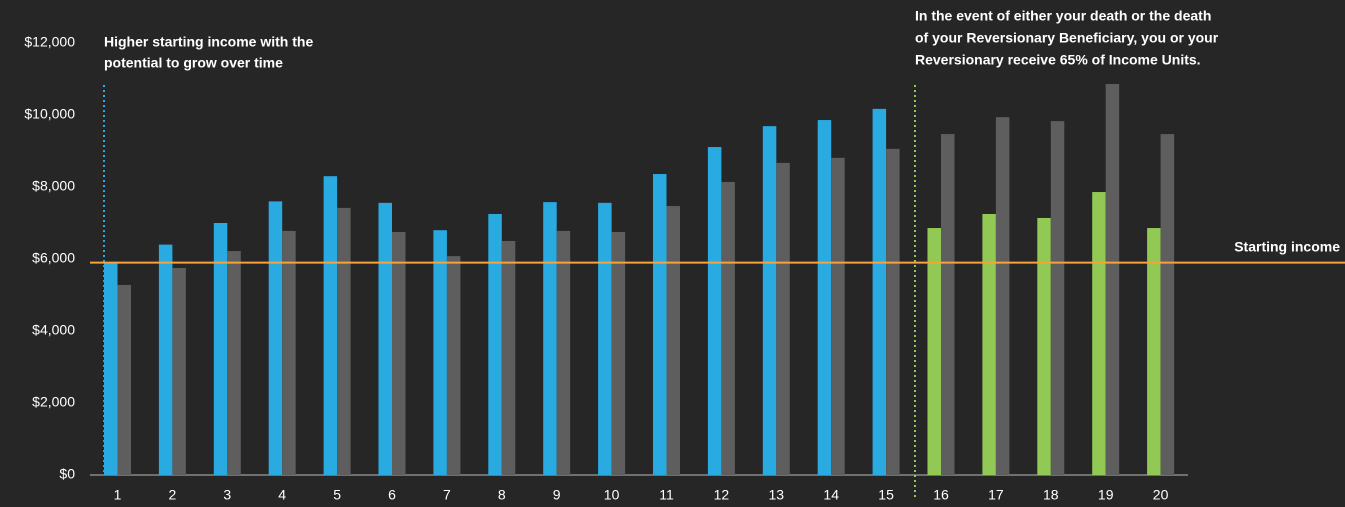  Describe the element at coordinates (282, 495) in the screenshot. I see `x-tick-label: 4` at that location.